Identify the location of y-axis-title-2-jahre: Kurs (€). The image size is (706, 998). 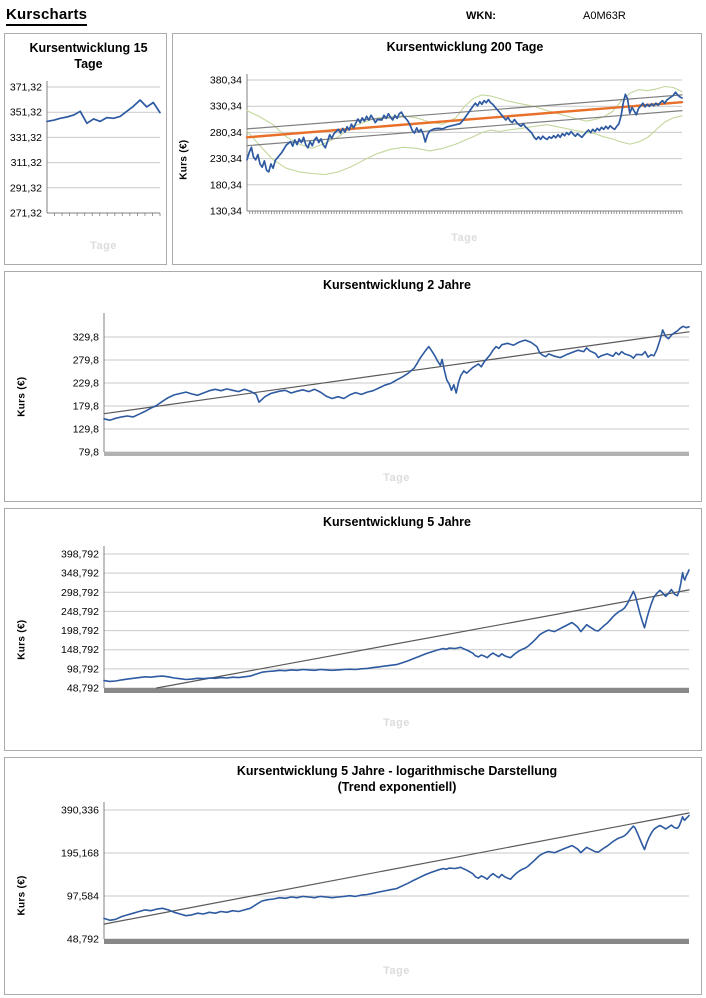
(22, 397).